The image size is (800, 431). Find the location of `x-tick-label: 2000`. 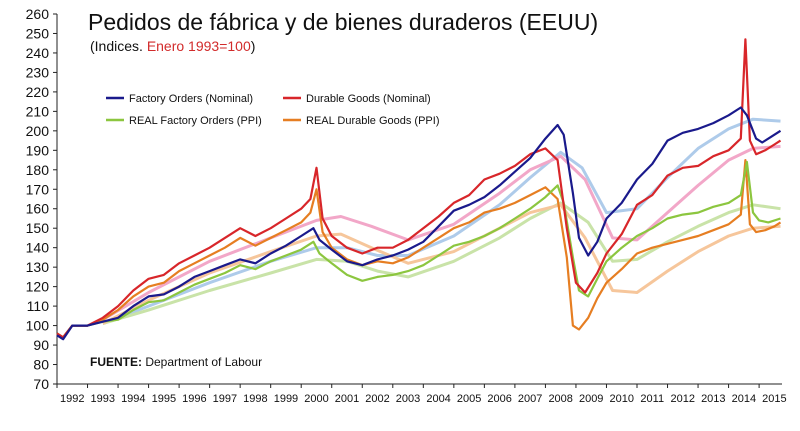

x-tick-label: 2000 is located at coordinates (316, 399).